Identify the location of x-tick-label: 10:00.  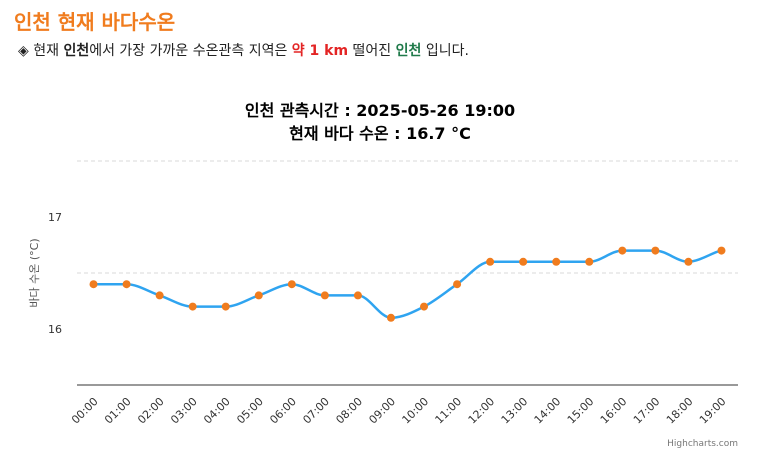
(416, 411).